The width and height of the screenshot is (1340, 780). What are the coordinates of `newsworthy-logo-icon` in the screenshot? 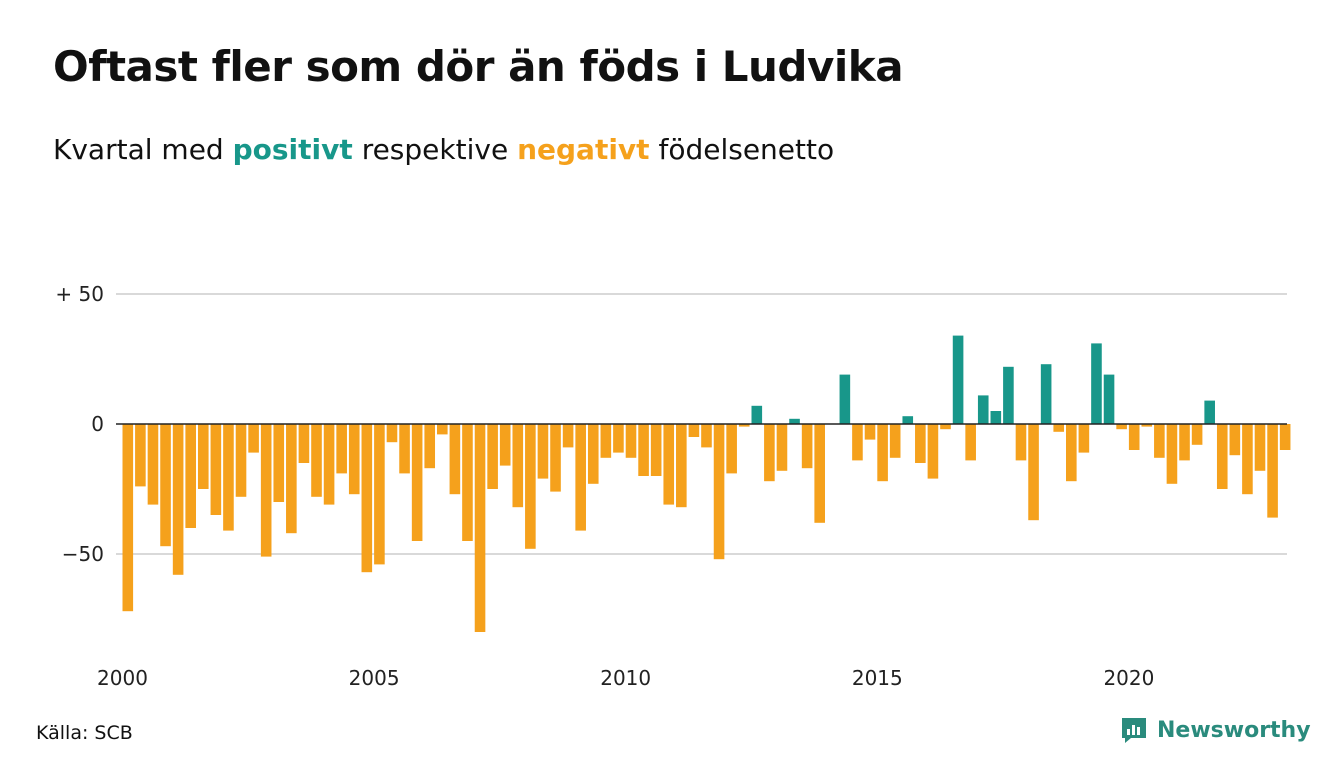 It's located at (1134, 730).